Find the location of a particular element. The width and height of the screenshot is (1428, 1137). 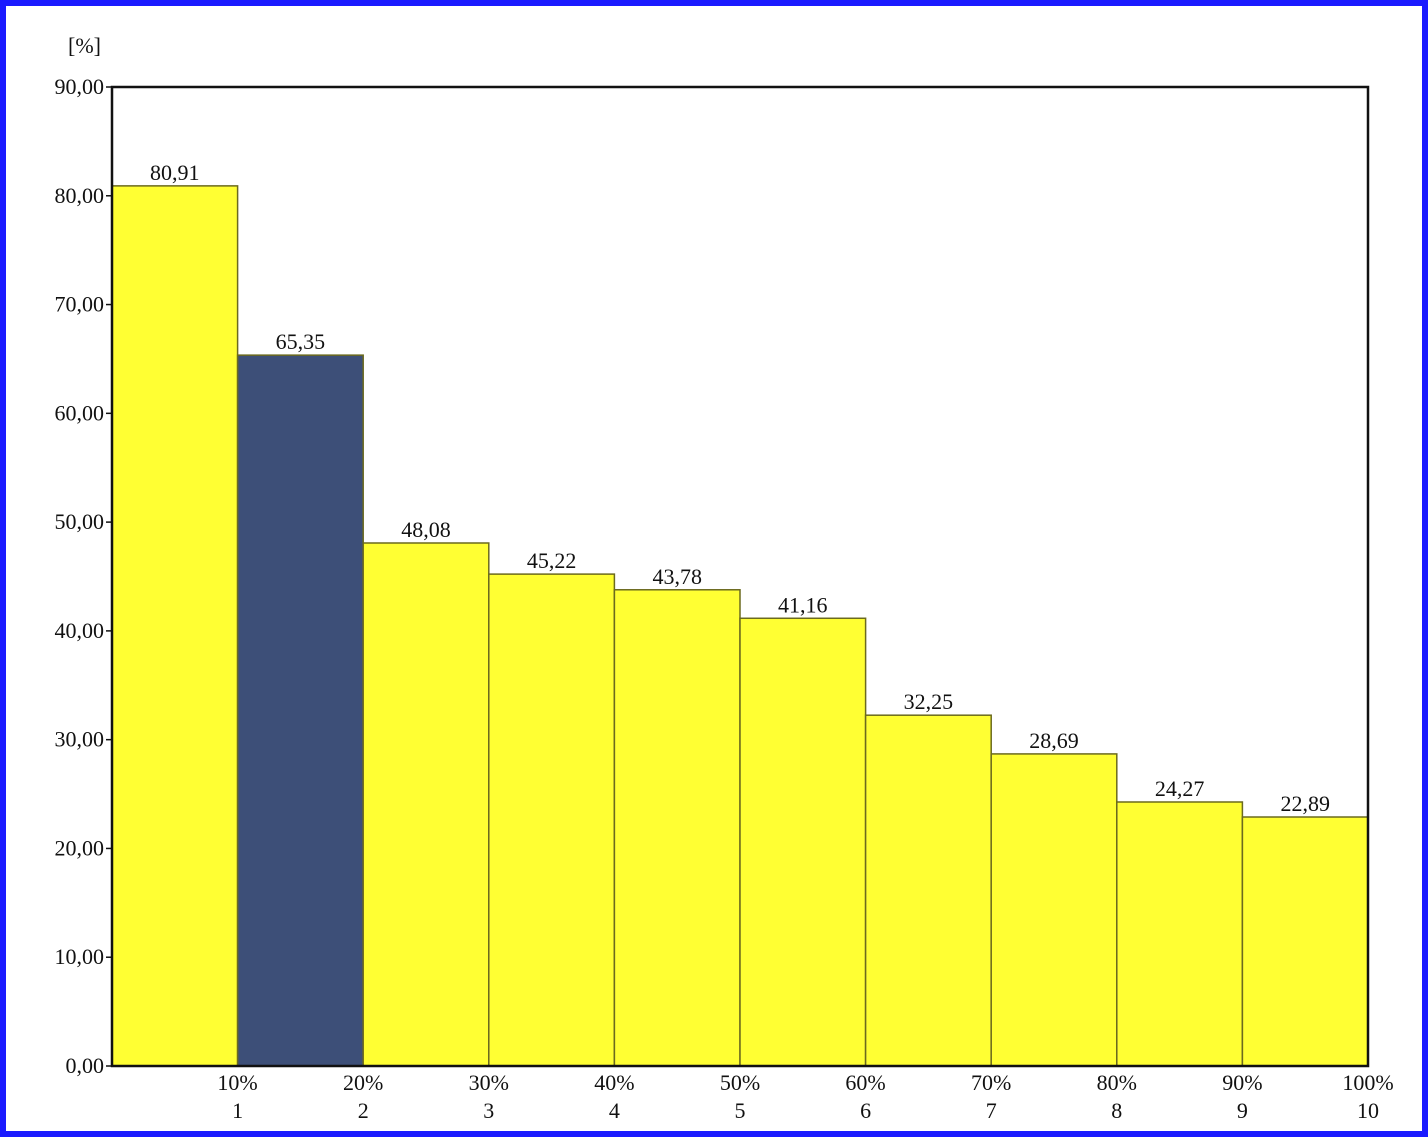

x-percent-label-4: 40% is located at coordinates (614, 1082).